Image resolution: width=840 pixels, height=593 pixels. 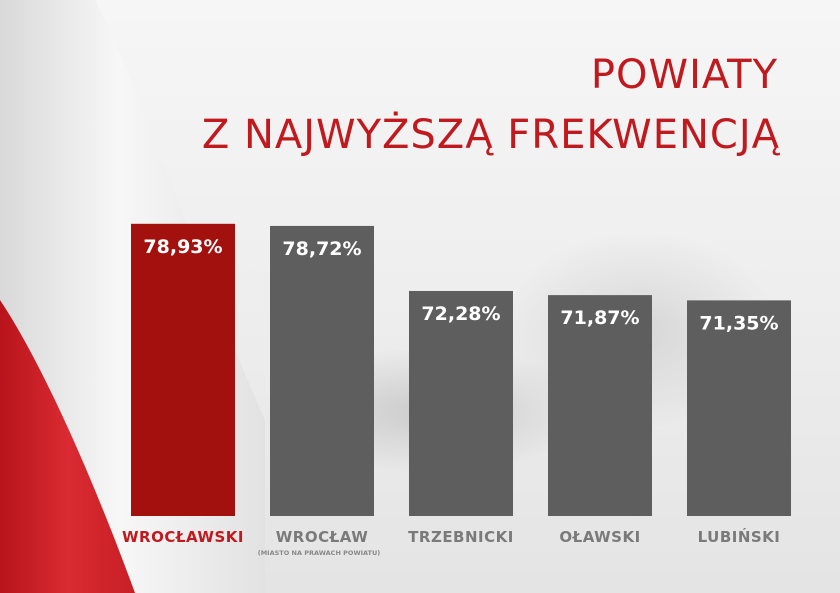 I want to click on category-label: LUBIŃSKI, so click(x=739, y=537).